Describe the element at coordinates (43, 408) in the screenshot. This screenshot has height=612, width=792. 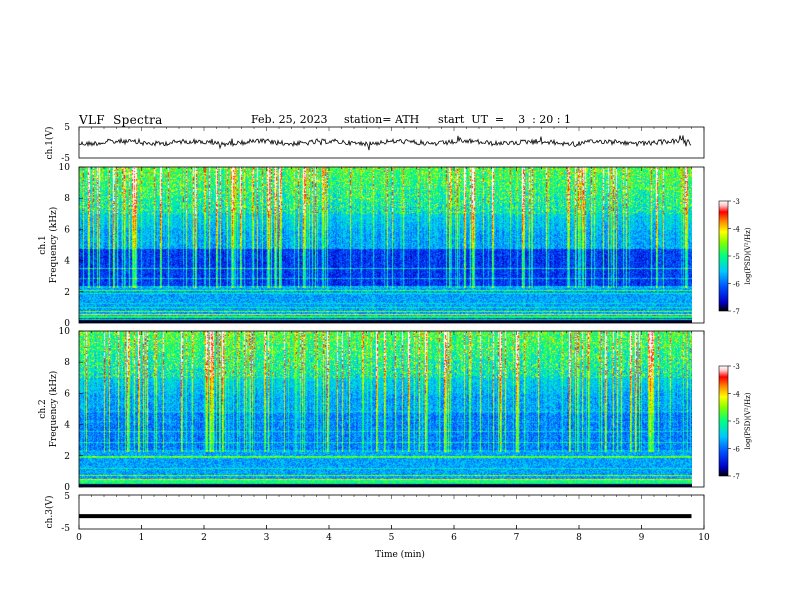
I see `ch2-channel-label: ch.2` at that location.